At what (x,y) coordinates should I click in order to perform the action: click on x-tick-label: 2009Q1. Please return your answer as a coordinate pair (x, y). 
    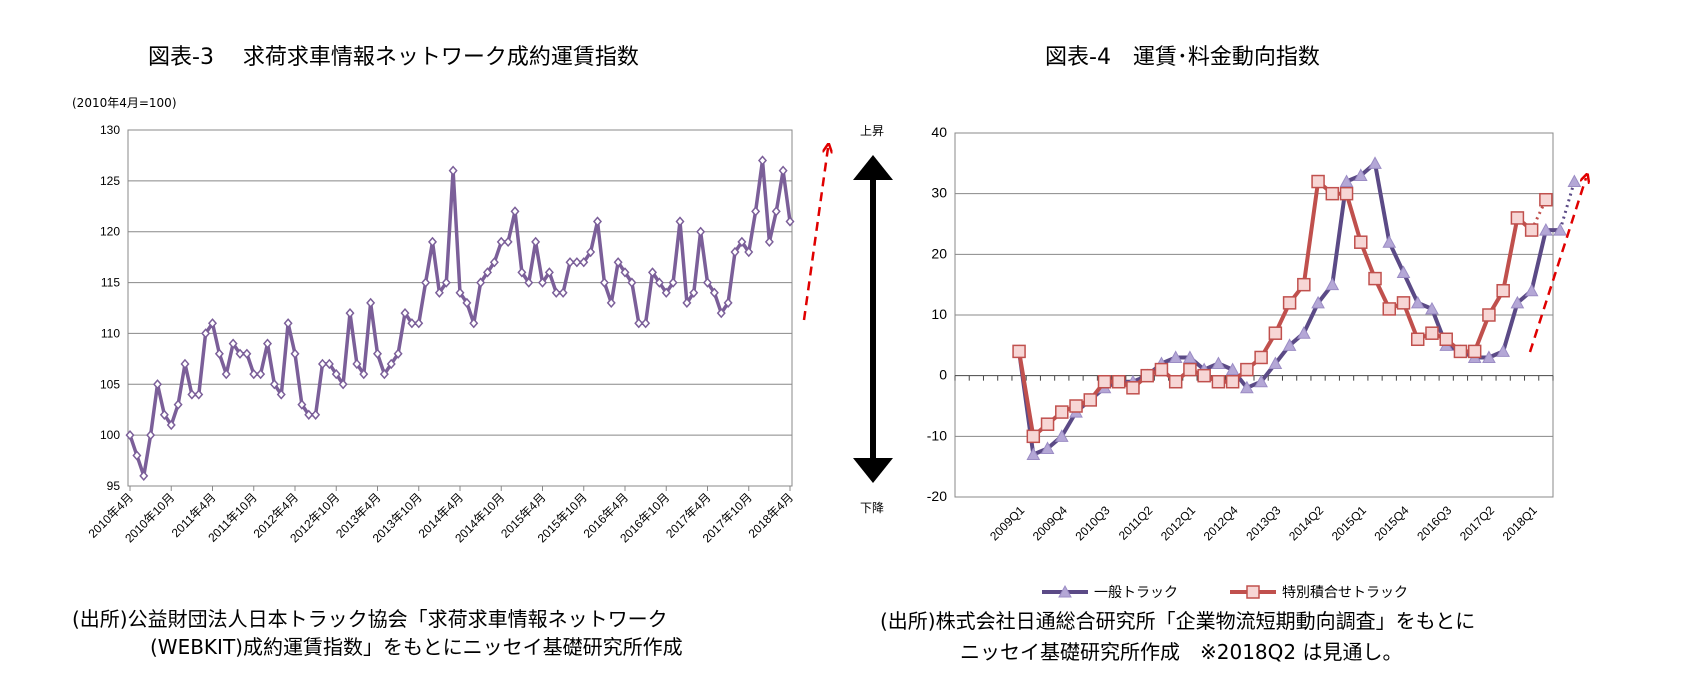
    Looking at the image, I should click on (1007, 523).